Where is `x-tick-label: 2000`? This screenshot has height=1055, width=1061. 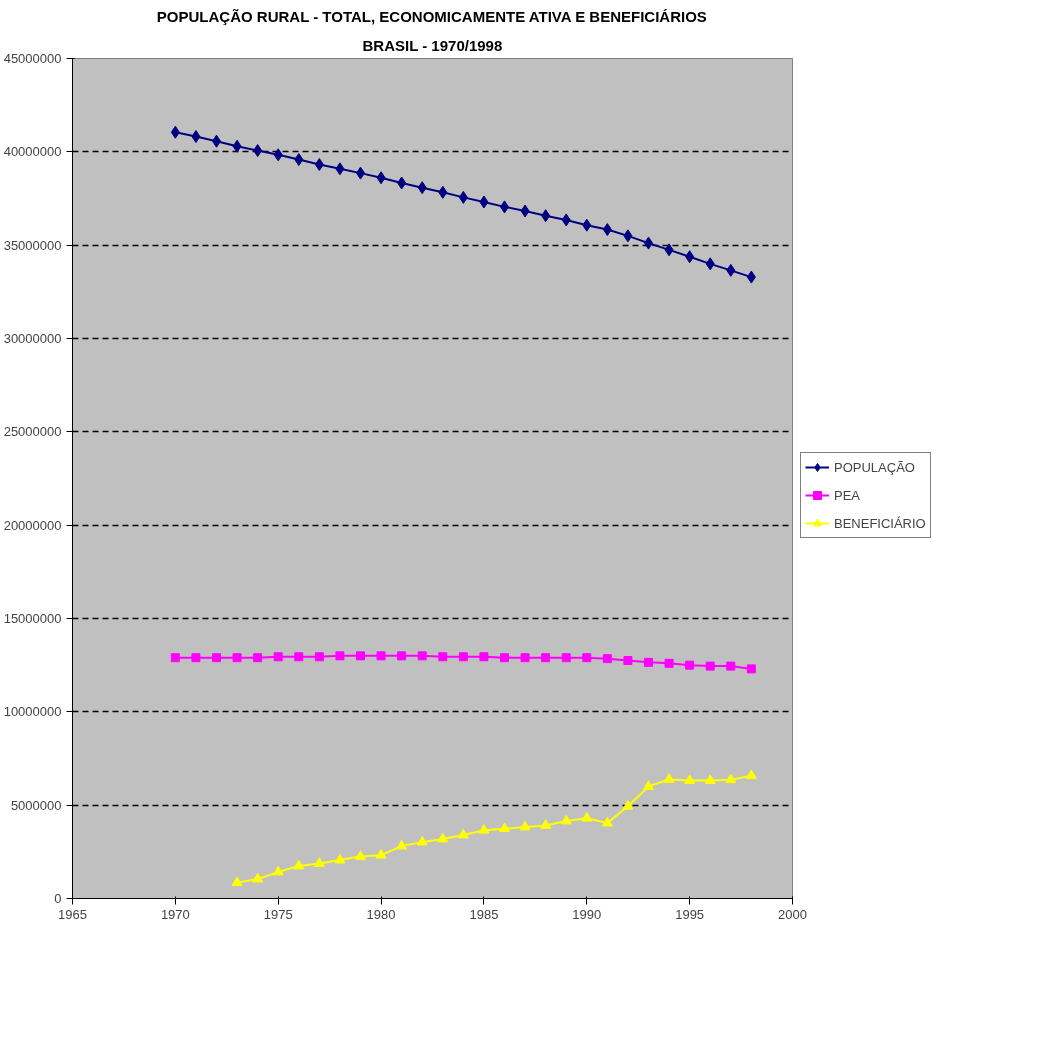
x-tick-label: 2000 is located at coordinates (792, 914).